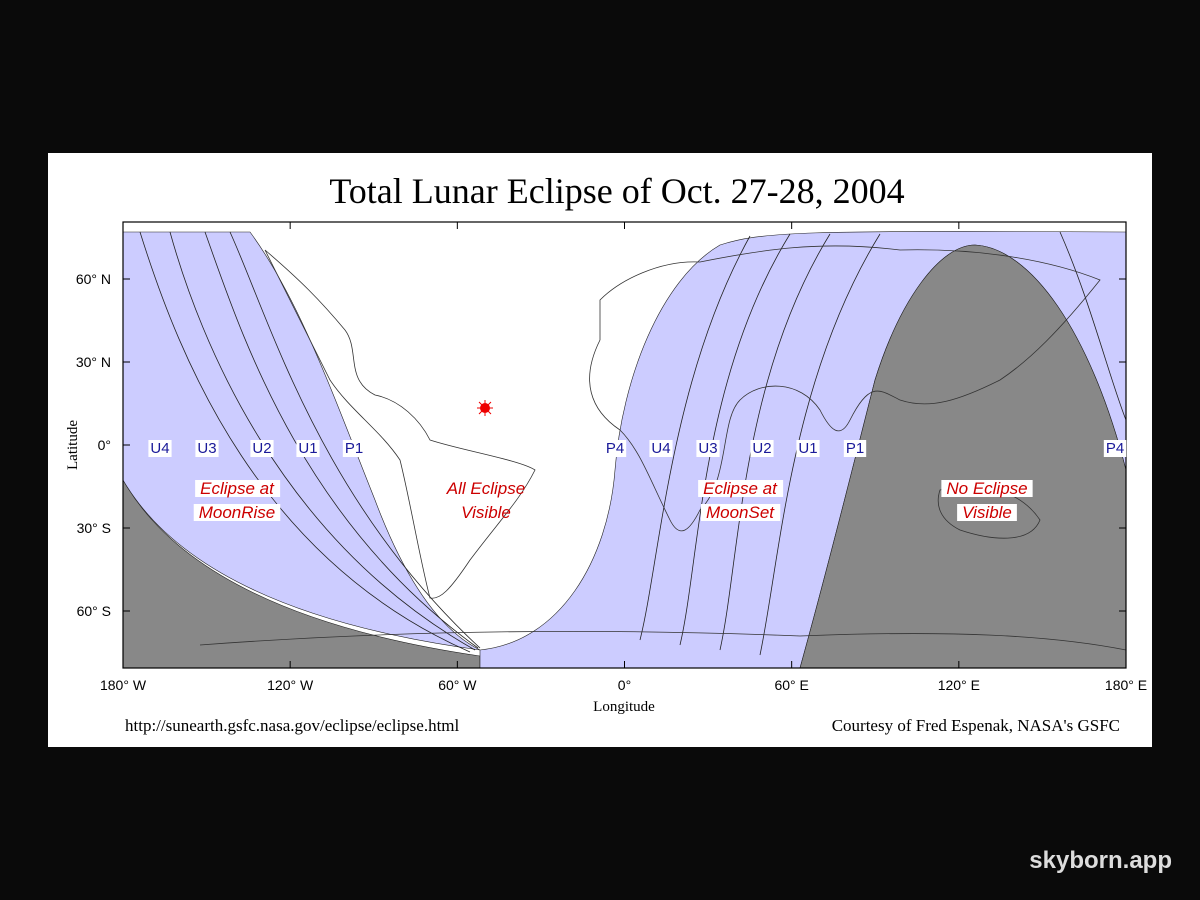 Image resolution: width=1200 pixels, height=900 pixels. I want to click on y-tick-label: 60° N, so click(93, 279).